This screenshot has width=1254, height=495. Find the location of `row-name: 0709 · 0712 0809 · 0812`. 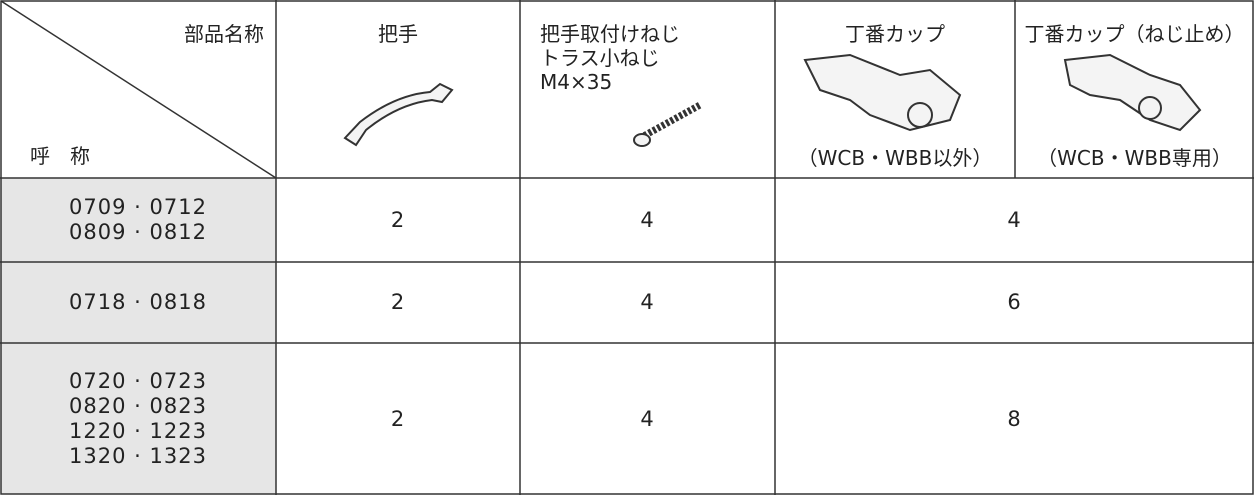

row-name: 0709 · 0712 0809 · 0812 is located at coordinates (138, 220).